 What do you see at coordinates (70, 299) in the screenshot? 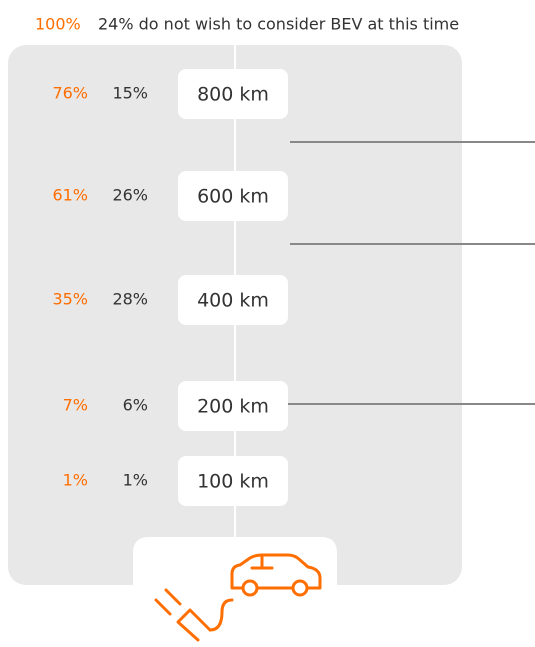
I see `cumulative-label: 35%` at bounding box center [70, 299].